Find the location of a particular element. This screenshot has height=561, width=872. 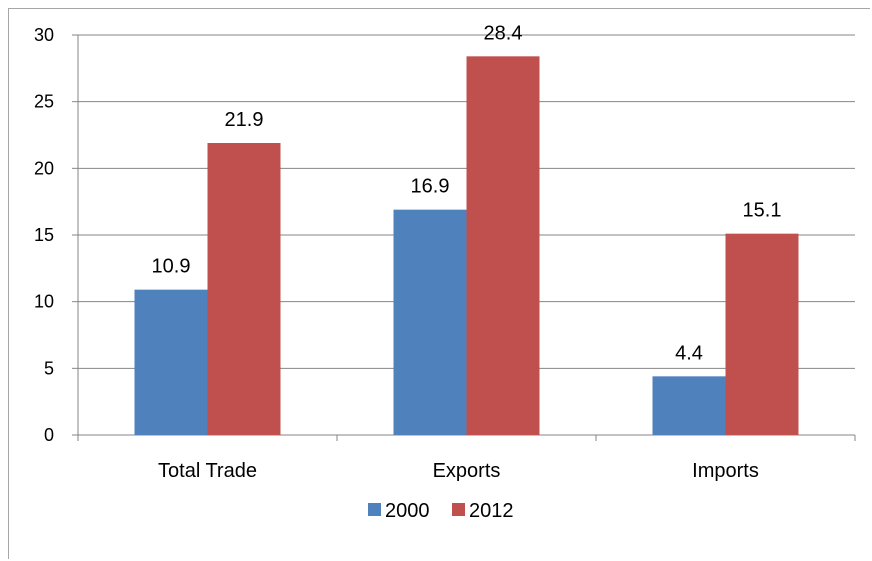

bar-2000-total-trade is located at coordinates (171, 362).